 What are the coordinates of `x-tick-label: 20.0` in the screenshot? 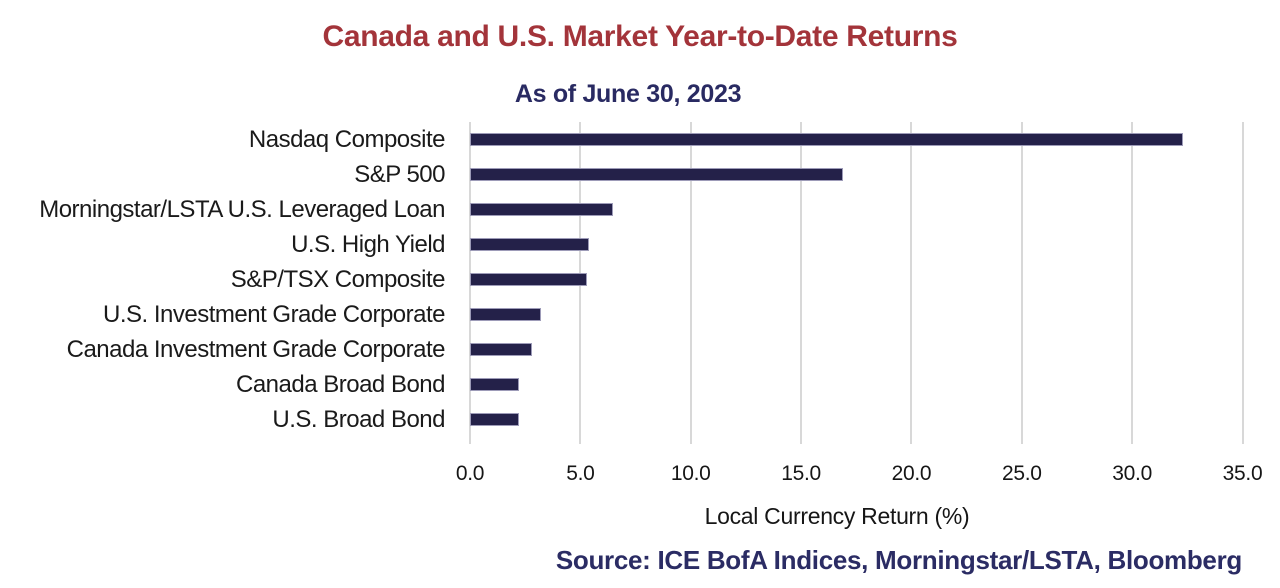 It's located at (911, 473).